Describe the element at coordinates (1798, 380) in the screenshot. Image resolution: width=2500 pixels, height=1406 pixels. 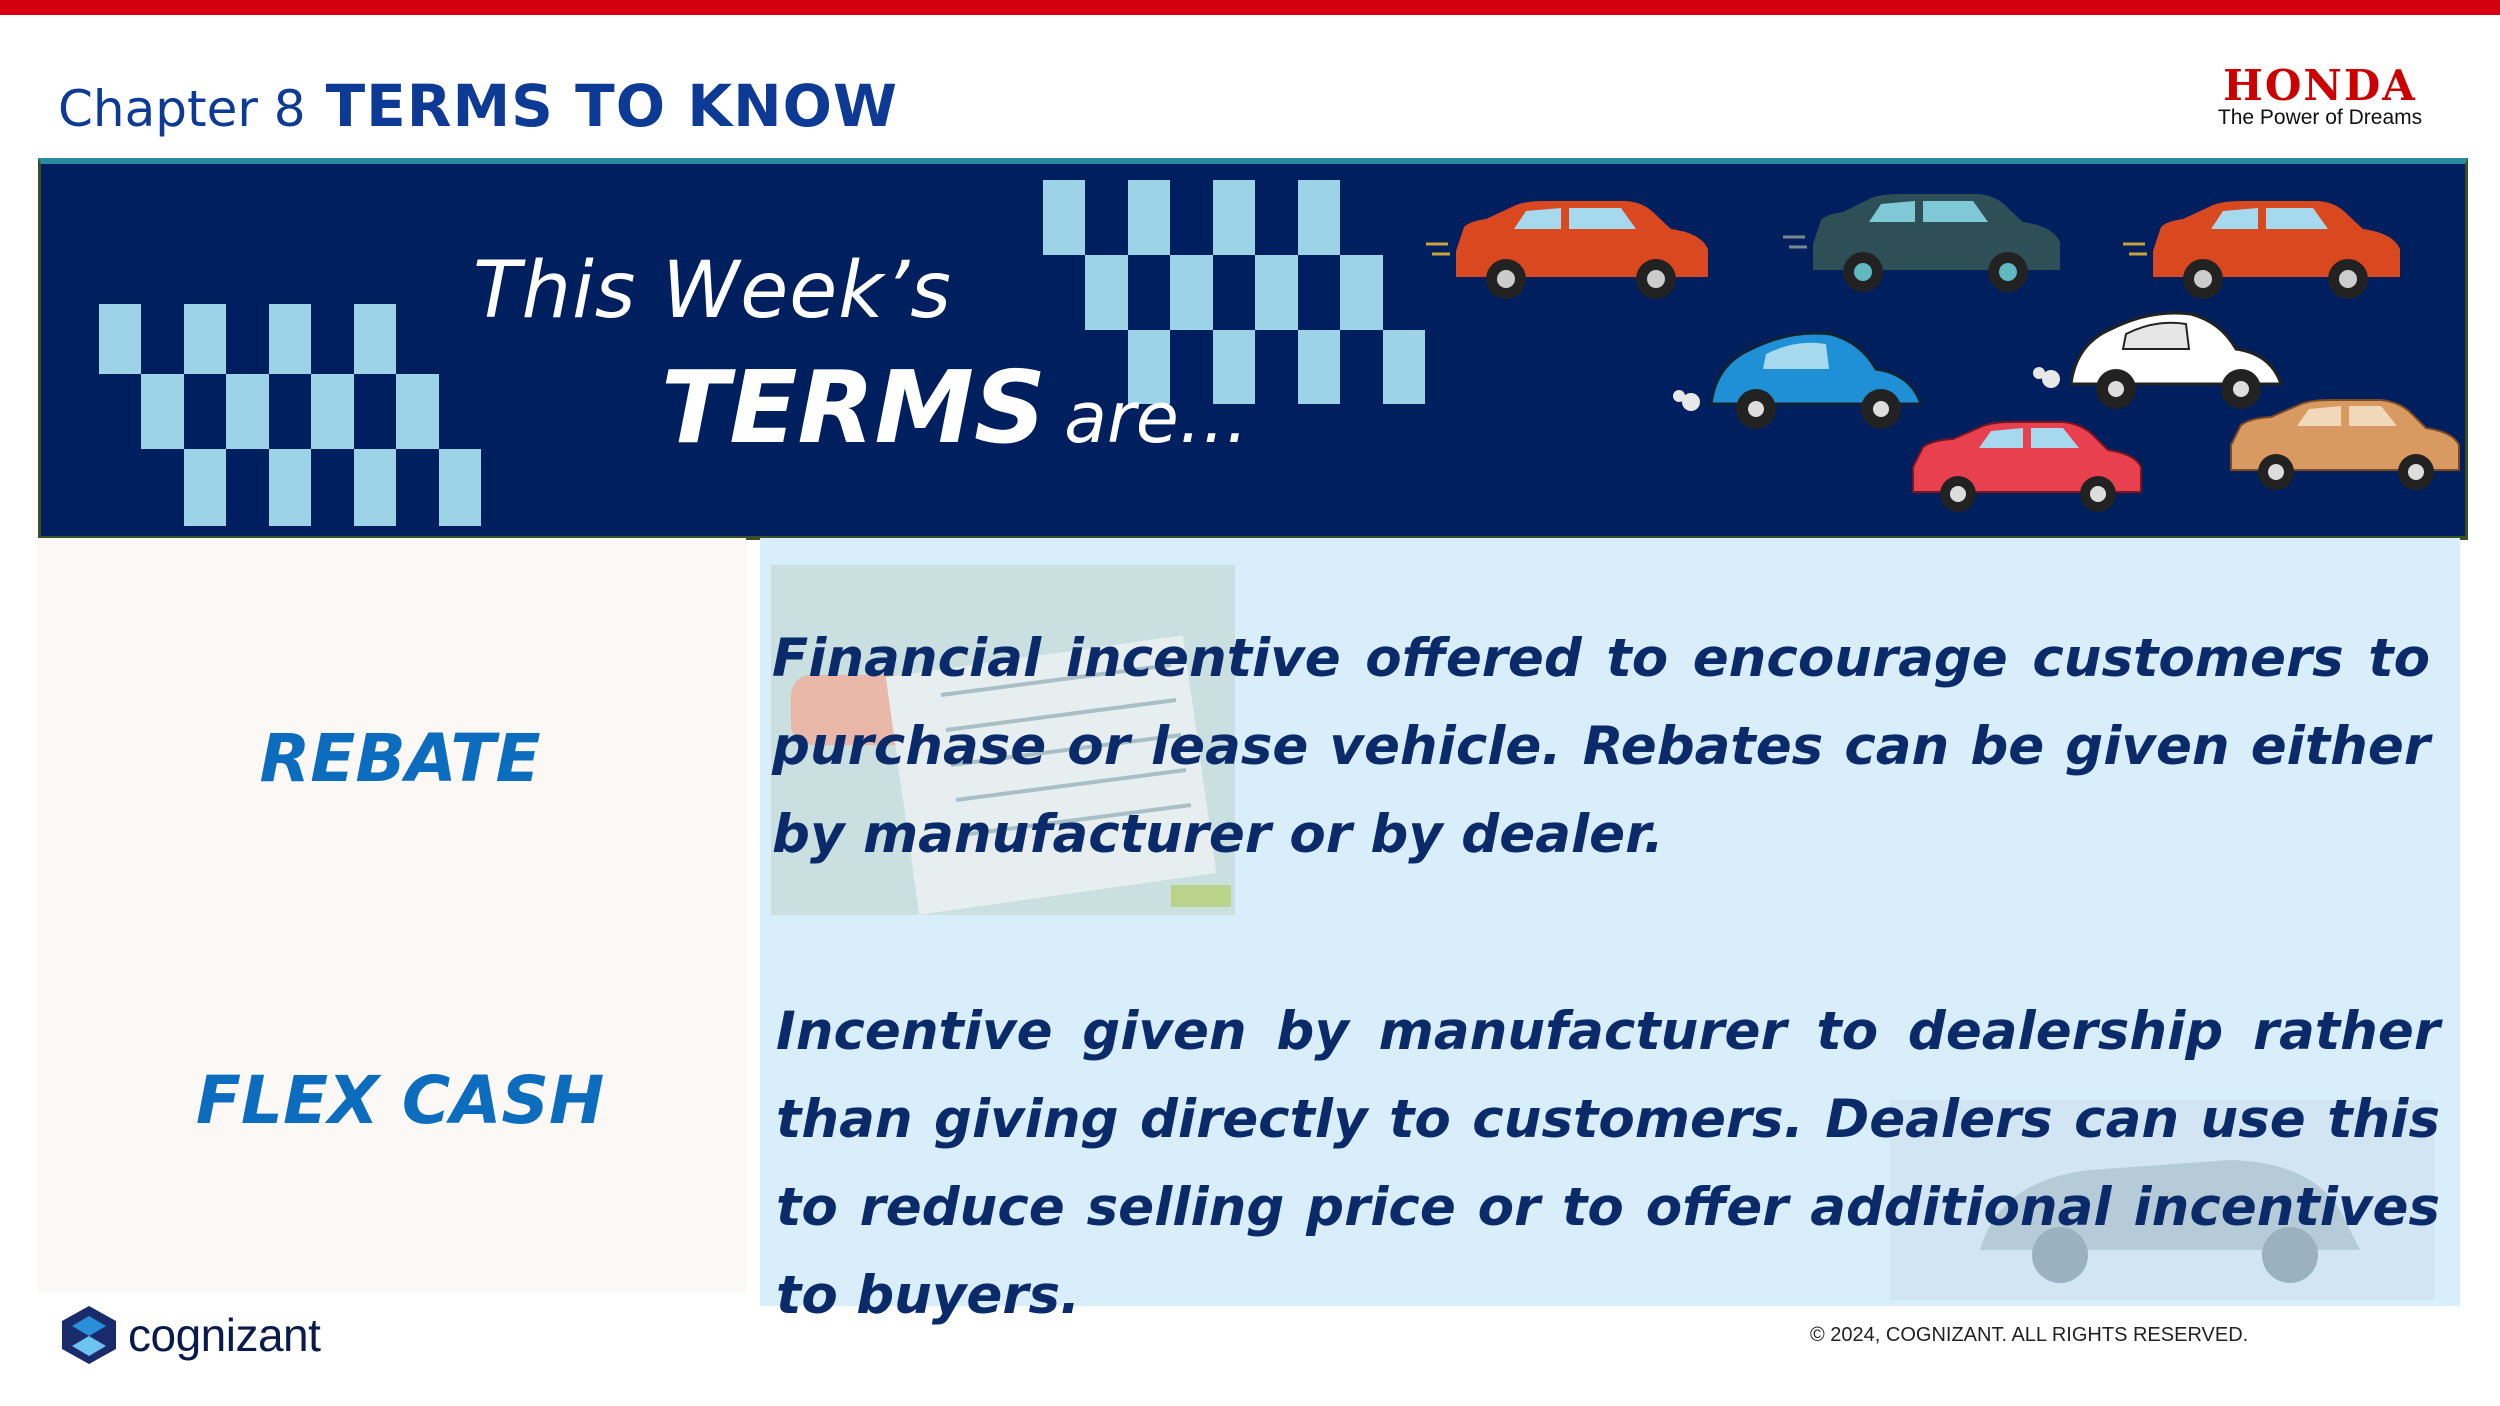
I see `car-blue-beetle-icon` at that location.